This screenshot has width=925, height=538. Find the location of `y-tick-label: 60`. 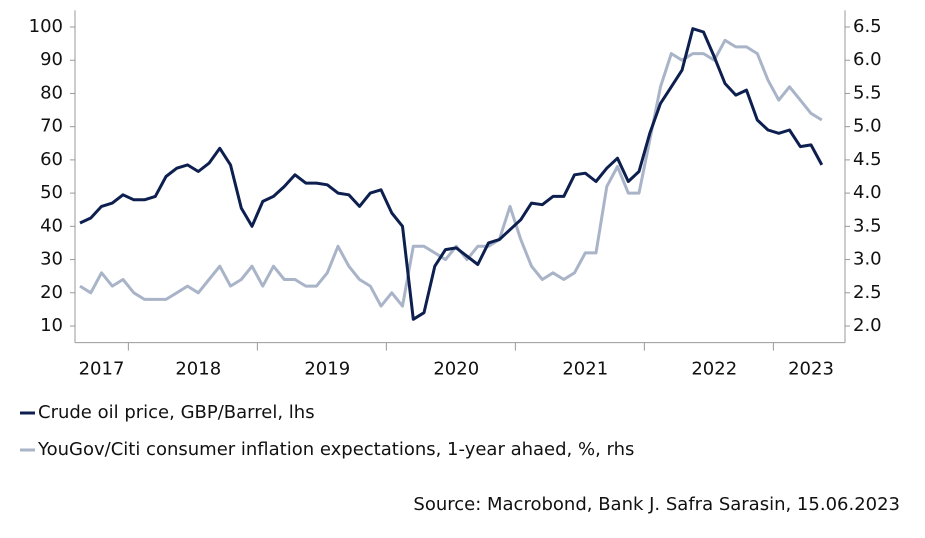

y-tick-label: 60 is located at coordinates (51, 159).